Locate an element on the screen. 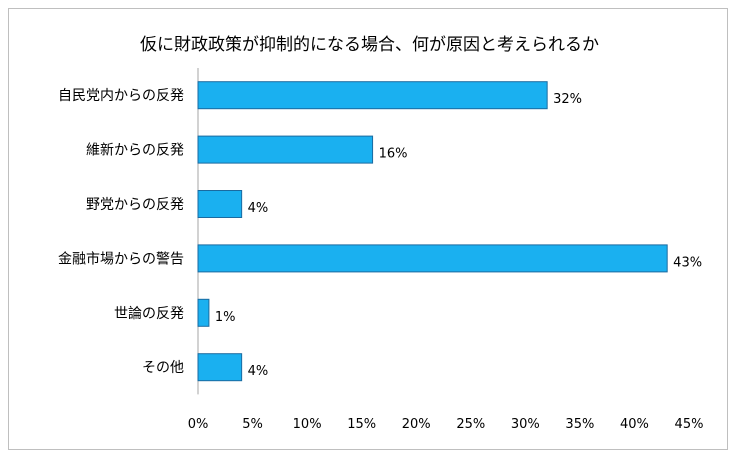  data-label-1: 32% is located at coordinates (567, 99).